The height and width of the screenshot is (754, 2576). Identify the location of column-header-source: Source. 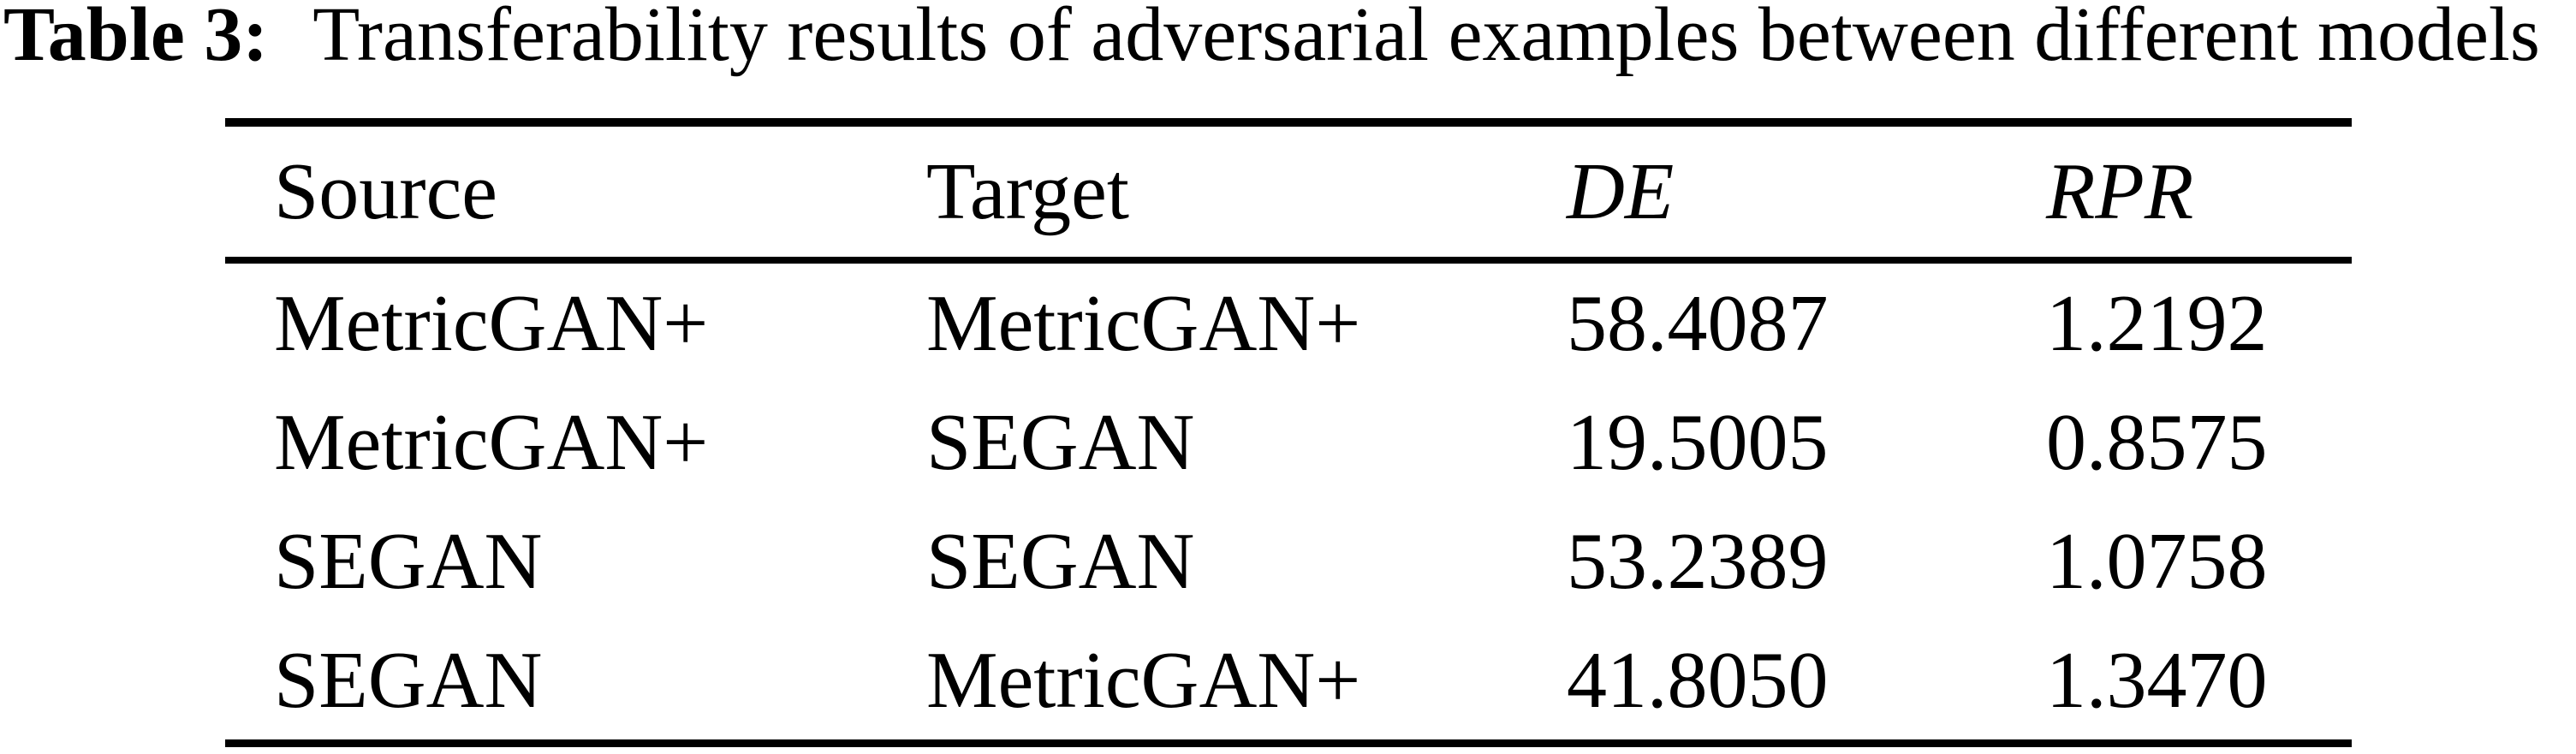
(386, 192).